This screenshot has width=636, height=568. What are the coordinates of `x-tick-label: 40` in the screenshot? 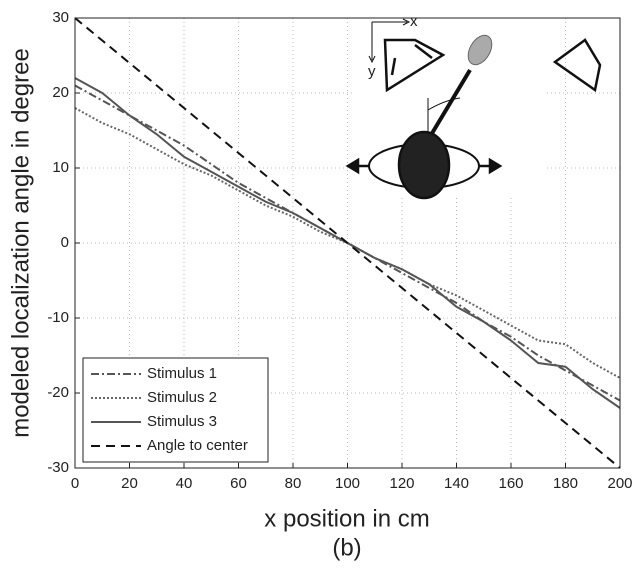 It's located at (184, 483).